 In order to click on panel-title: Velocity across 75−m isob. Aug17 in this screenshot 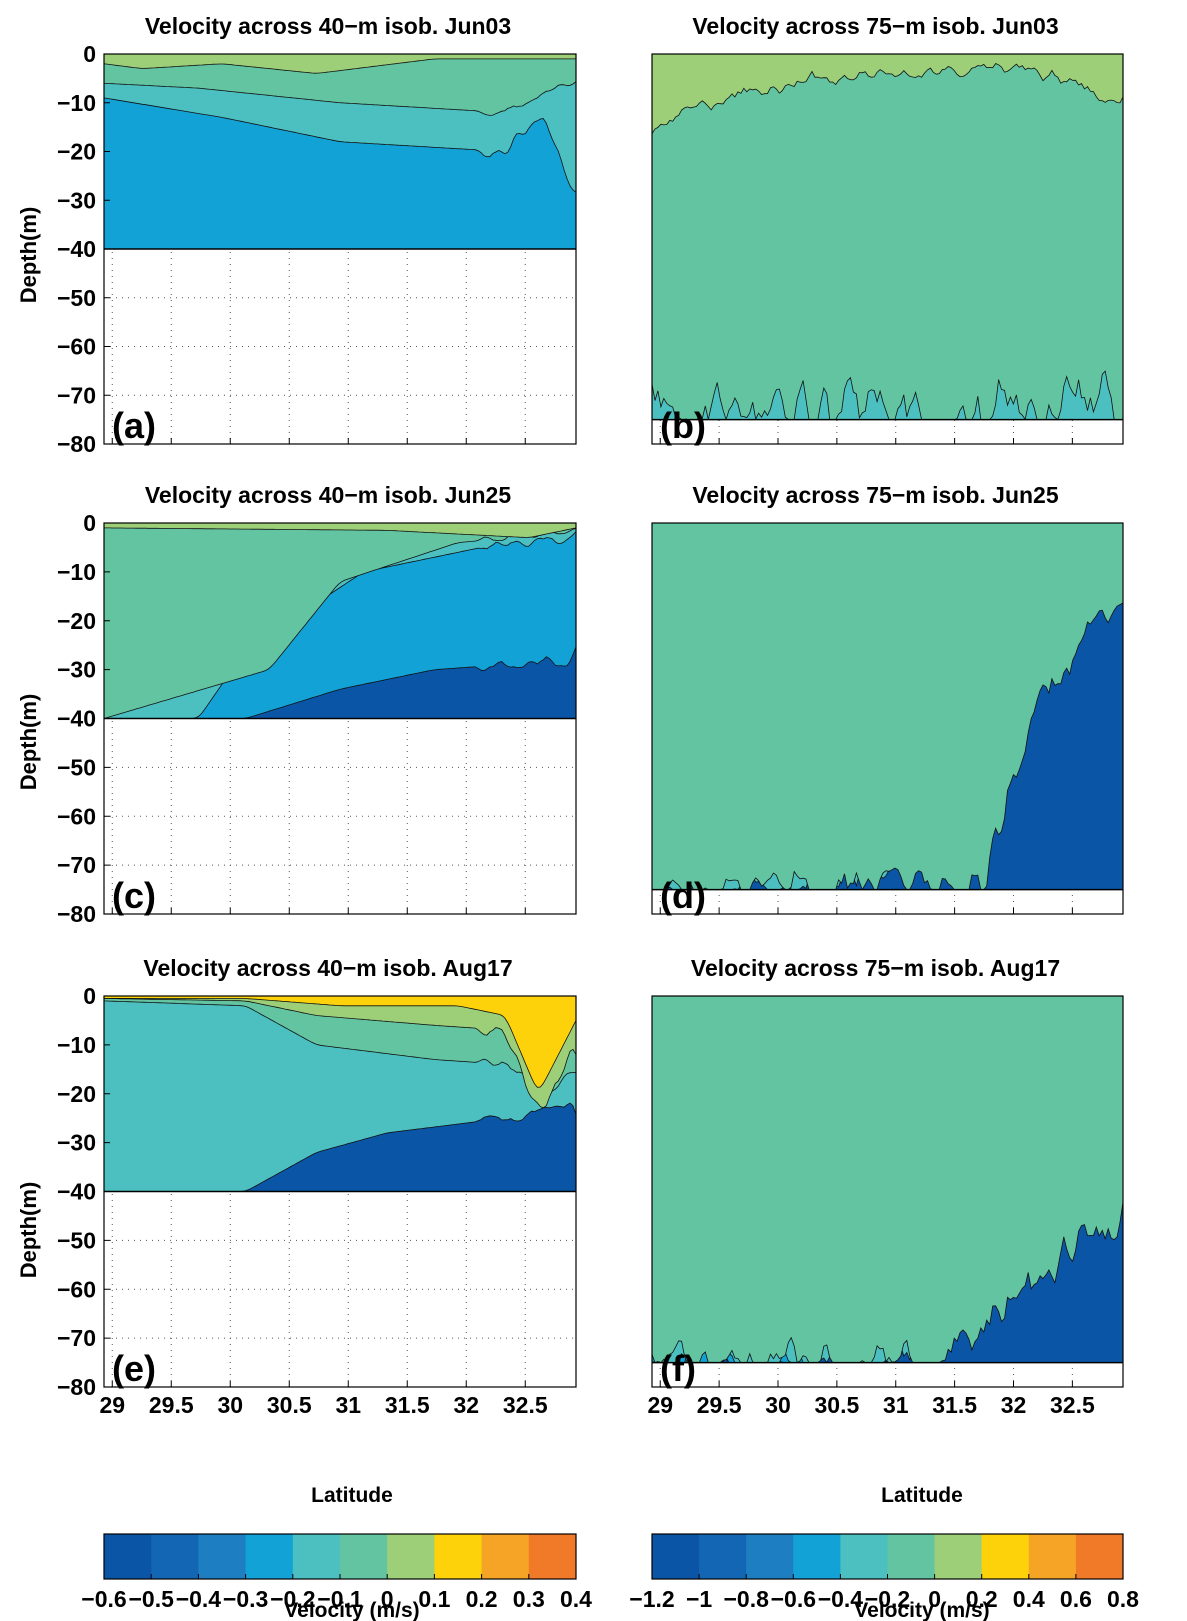, I will do `click(875, 968)`.